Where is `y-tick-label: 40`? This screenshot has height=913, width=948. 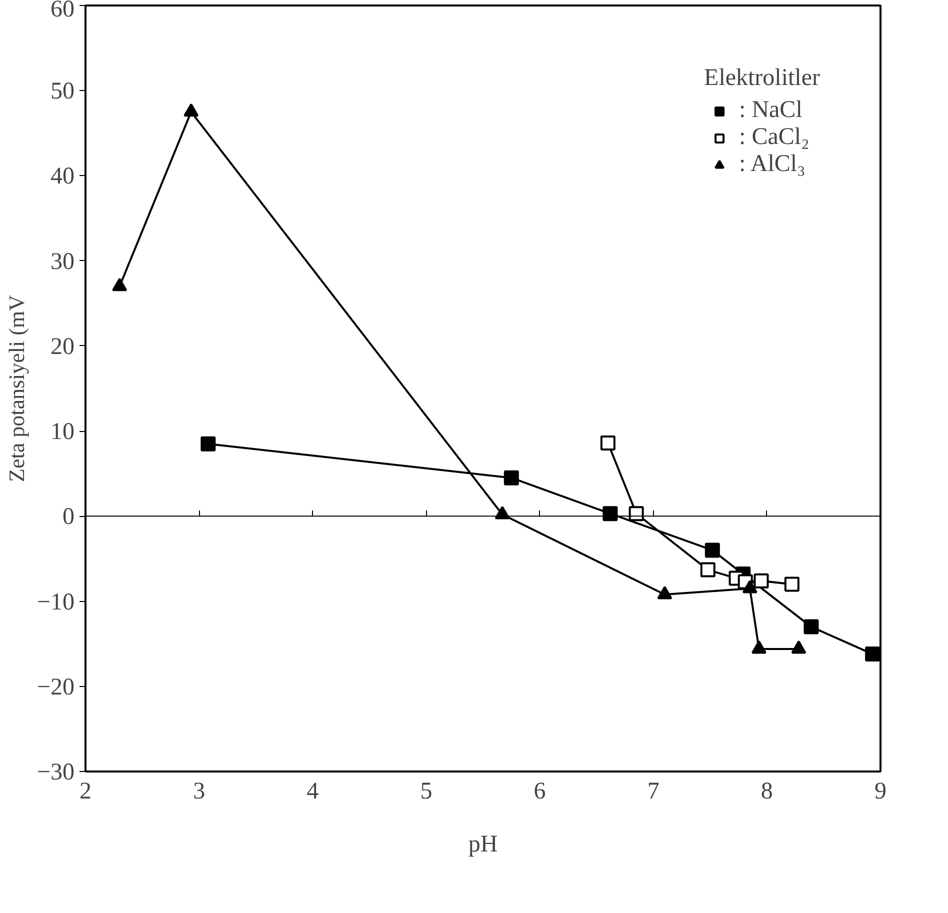
y-tick-label: 40 is located at coordinates (62, 177).